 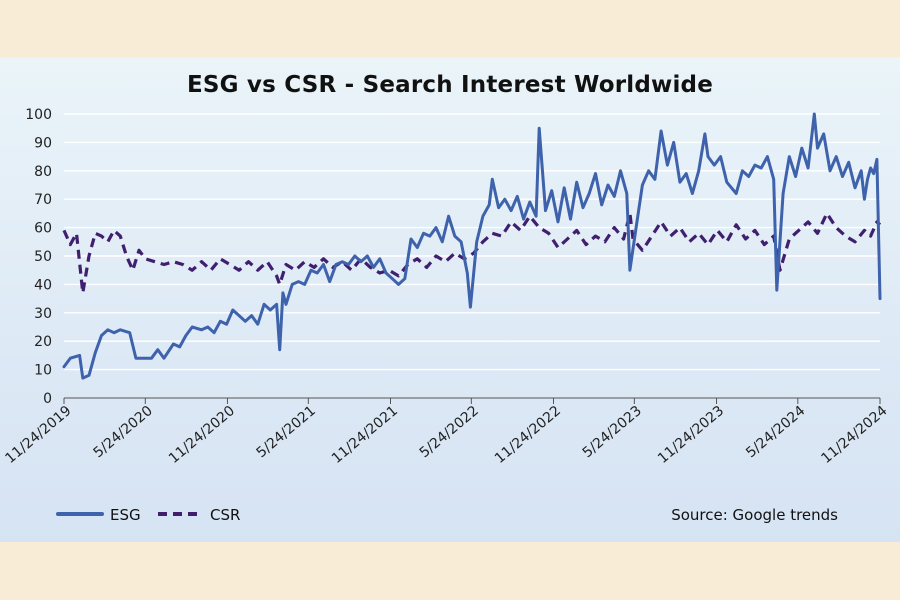 I want to click on y-tick-label-0: 0, so click(x=47, y=399).